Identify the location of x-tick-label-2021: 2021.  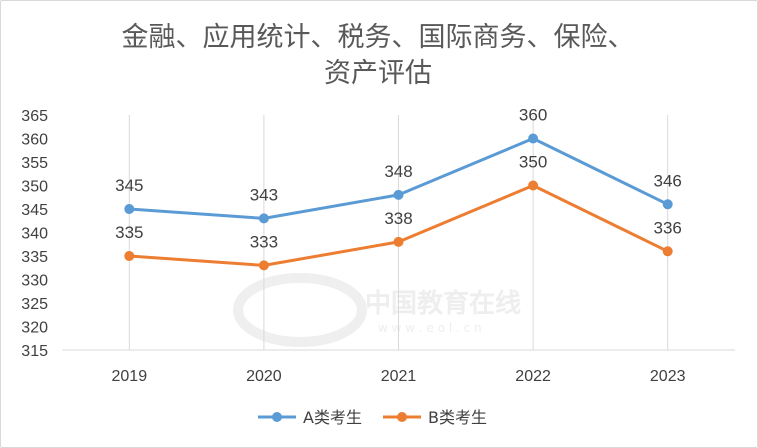
(399, 376).